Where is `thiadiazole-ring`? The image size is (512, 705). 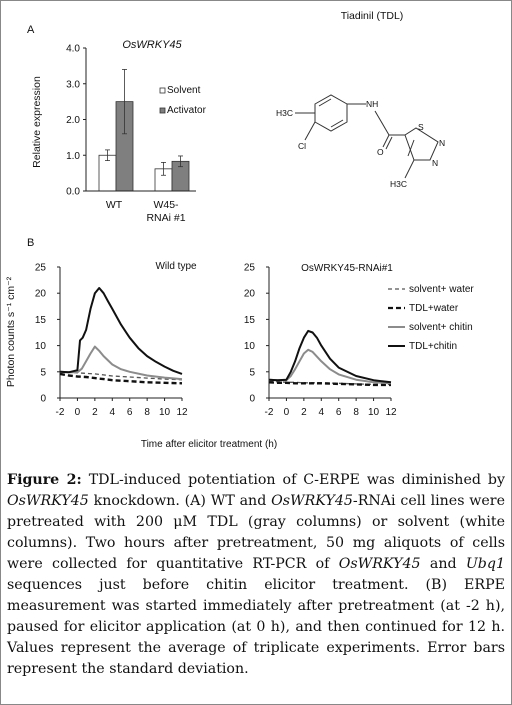
thiadiazole-ring is located at coordinates (421, 144).